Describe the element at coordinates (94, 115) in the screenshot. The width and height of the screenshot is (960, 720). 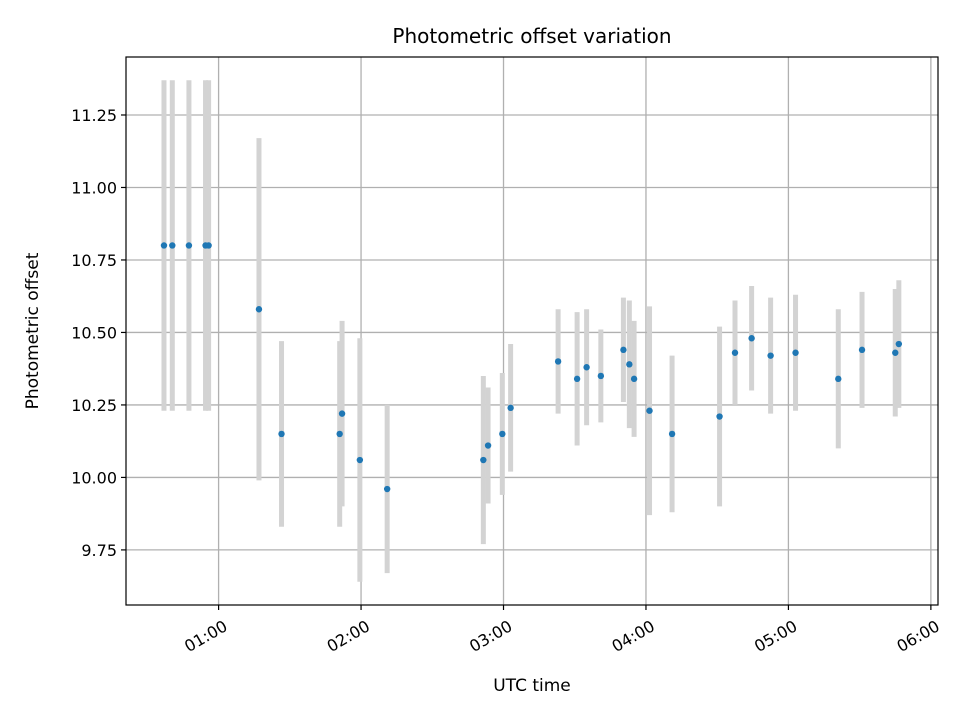
I see `y-tick-label-6: 11.25` at that location.